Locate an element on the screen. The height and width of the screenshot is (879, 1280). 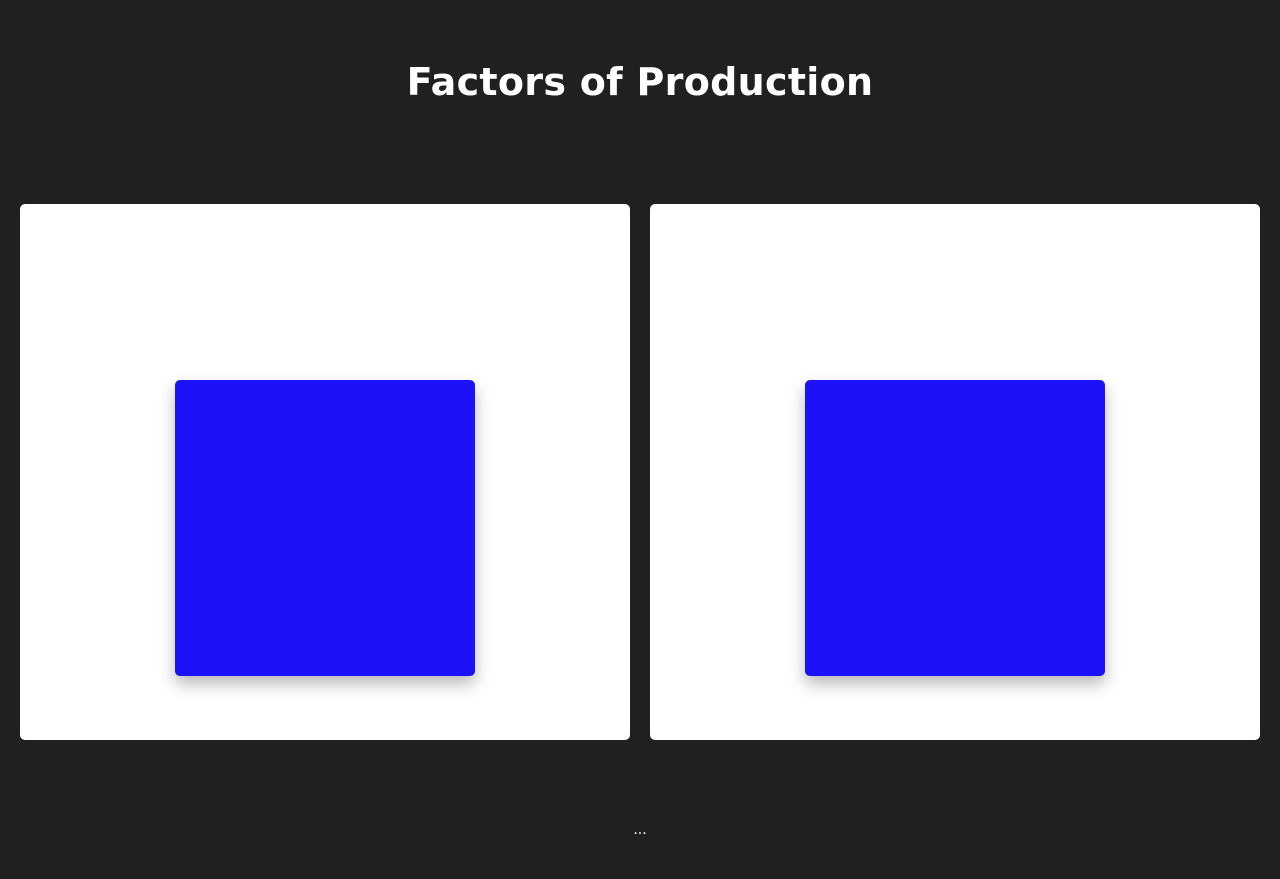
page-title: Factors of Production is located at coordinates (640, 82).